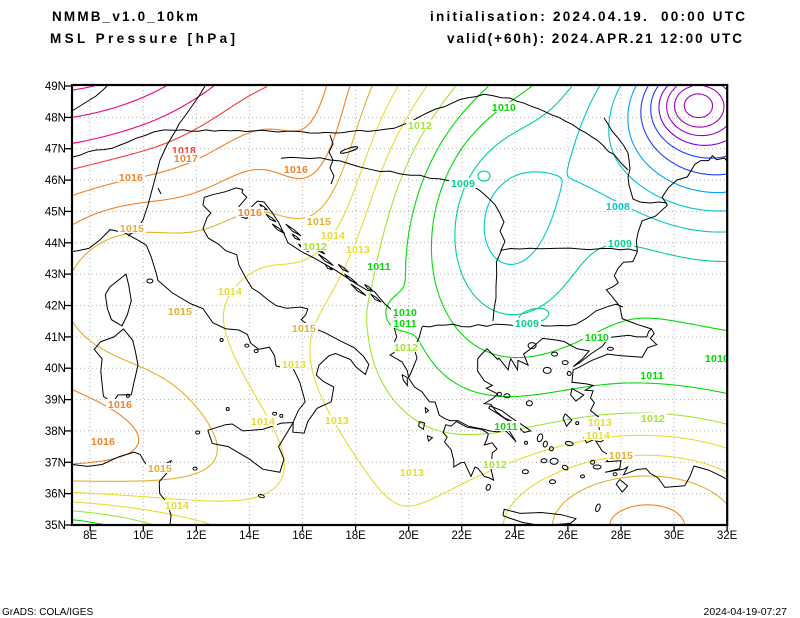  What do you see at coordinates (55, 244) in the screenshot?
I see `svg-text: 44N` at bounding box center [55, 244].